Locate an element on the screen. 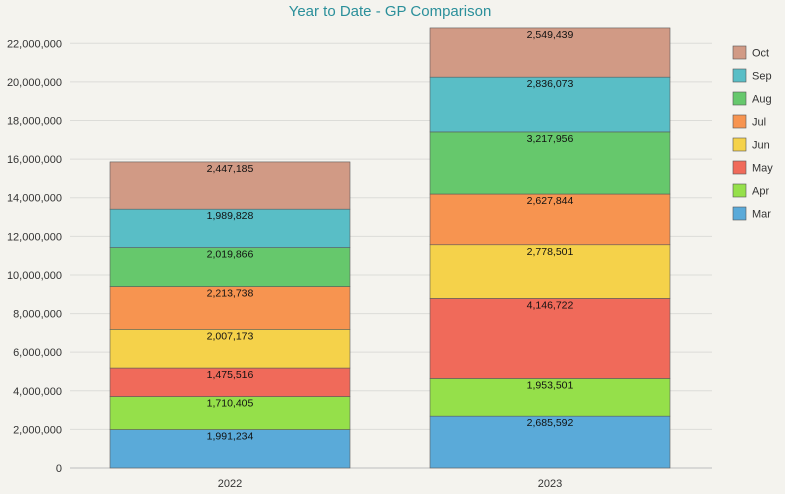 Image resolution: width=785 pixels, height=494 pixels. legend-item-sep: Sep is located at coordinates (752, 75).